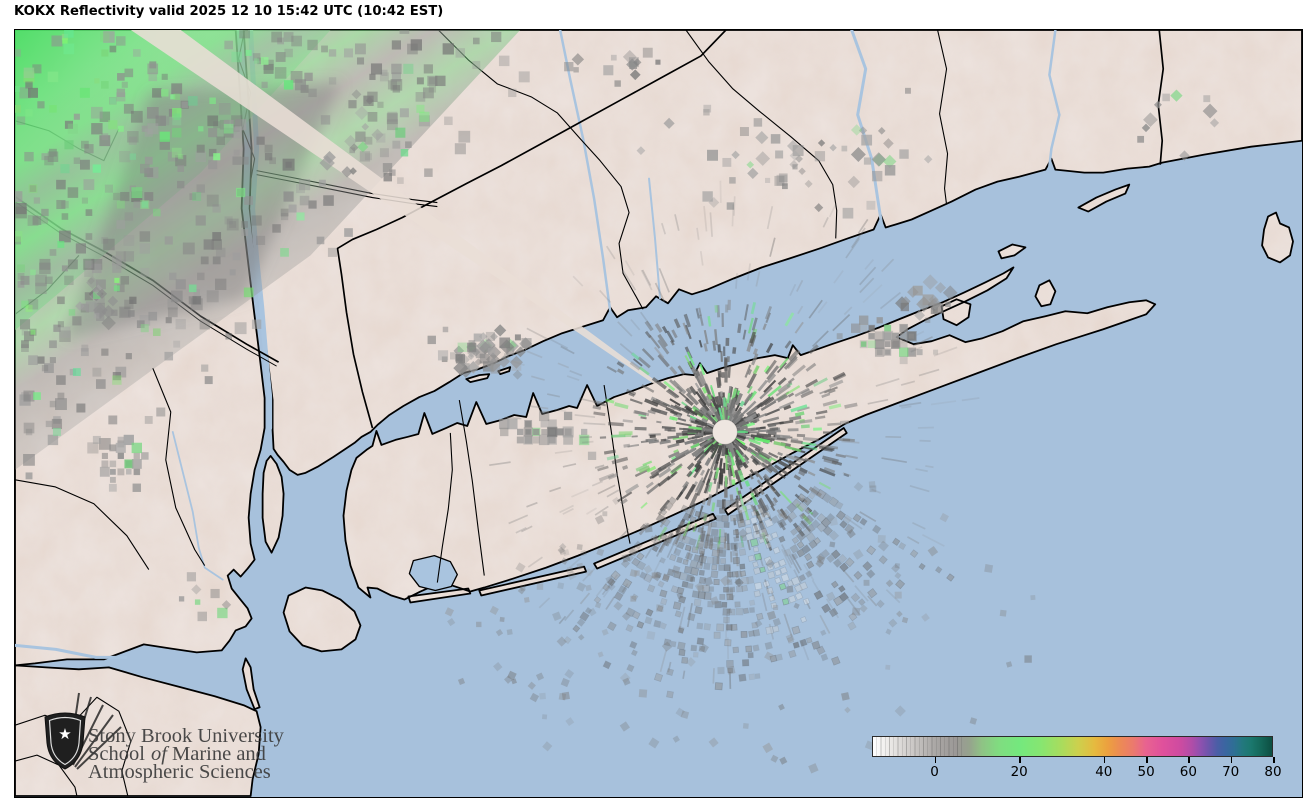 This screenshot has height=811, width=1316. What do you see at coordinates (1273, 772) in the screenshot?
I see `colorbar-tick-label: 80` at bounding box center [1273, 772].